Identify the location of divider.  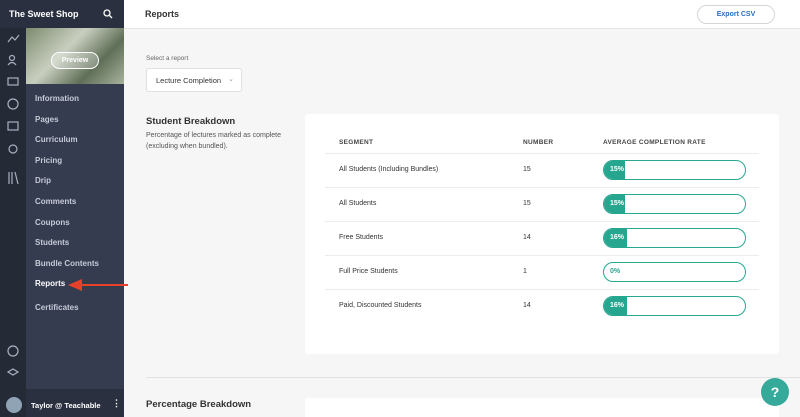
(473, 377).